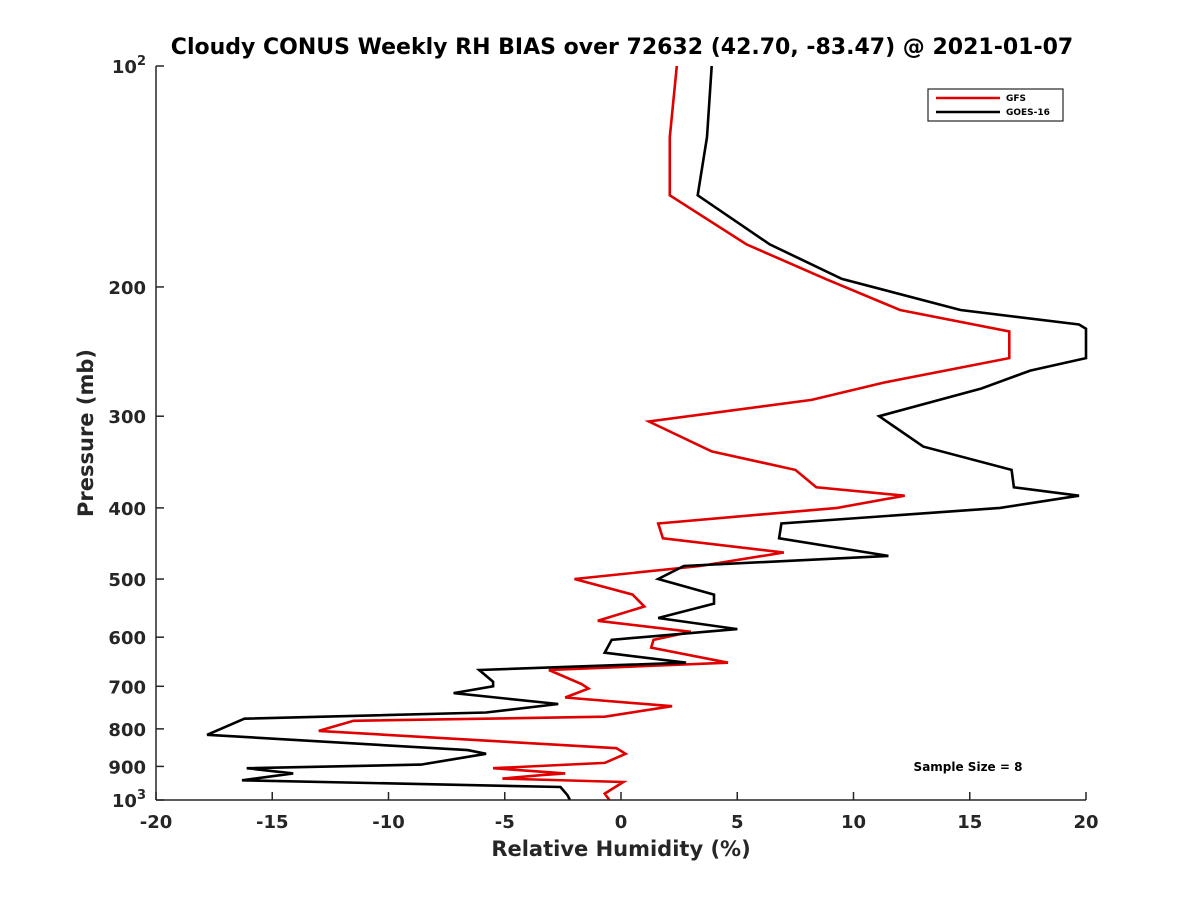  Describe the element at coordinates (621, 822) in the screenshot. I see `x-tick-label: 0` at that location.